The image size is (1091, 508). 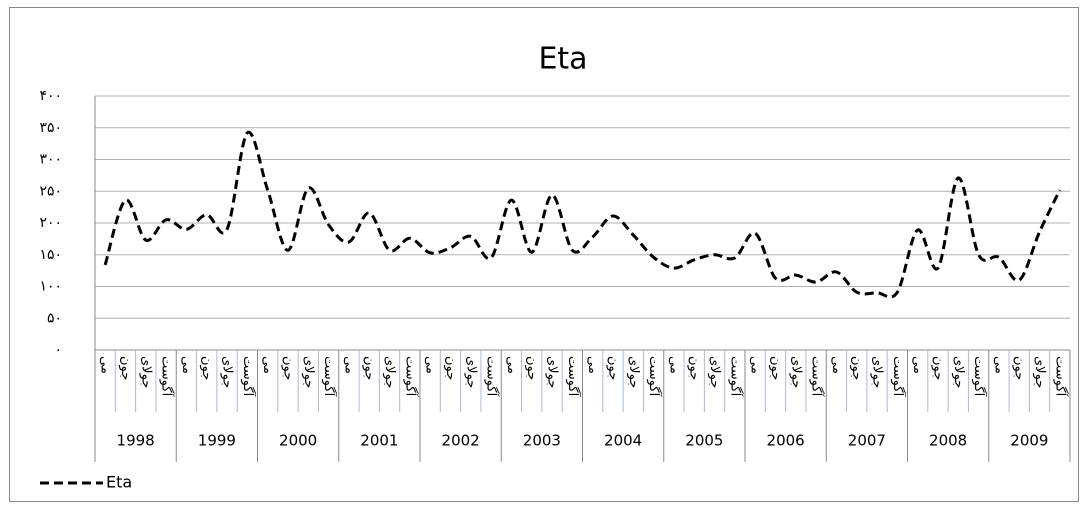 What do you see at coordinates (119, 482) in the screenshot?
I see `legend-label: Eta` at bounding box center [119, 482].